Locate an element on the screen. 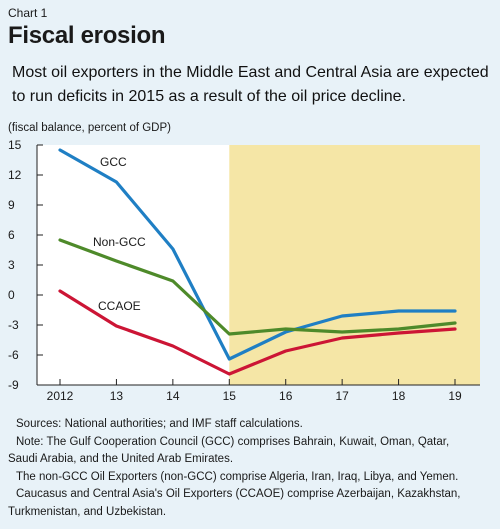 The image size is (500, 529). x-tick-label-4: 16 is located at coordinates (286, 396).